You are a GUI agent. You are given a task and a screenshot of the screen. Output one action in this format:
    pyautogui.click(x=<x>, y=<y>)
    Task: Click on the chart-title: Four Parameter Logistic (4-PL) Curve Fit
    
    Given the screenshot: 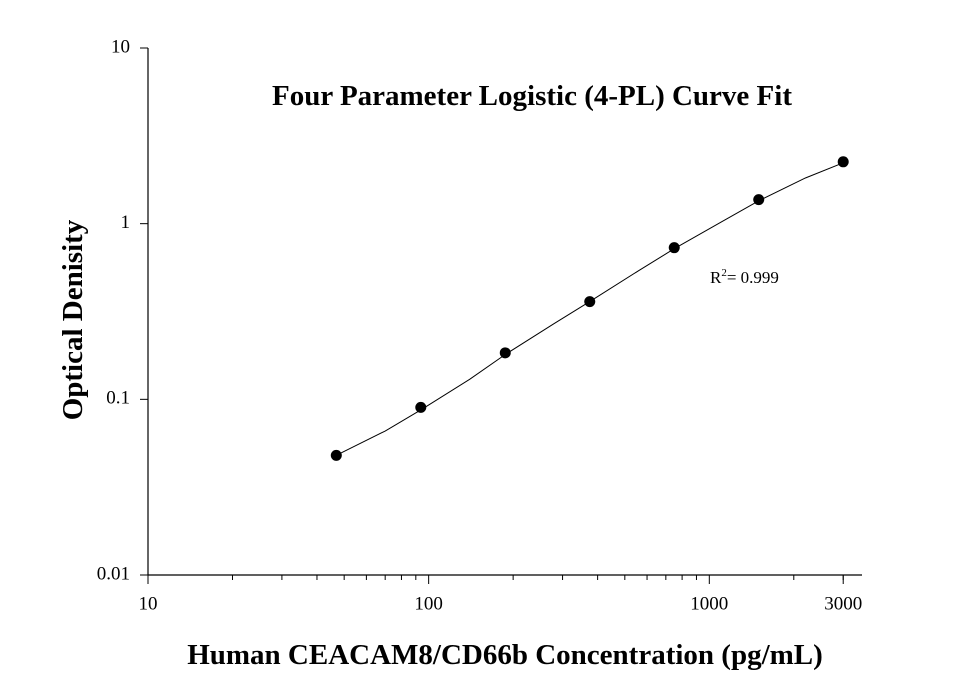 What is the action you would take?
    pyautogui.click(x=532, y=96)
    